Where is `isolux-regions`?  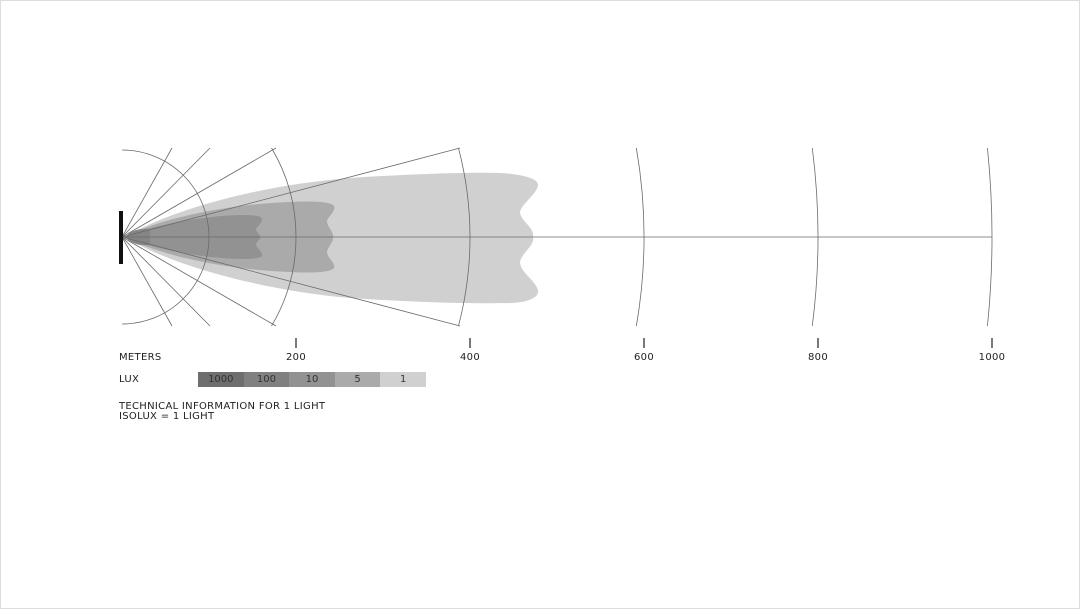 isolux-regions is located at coordinates (332, 238).